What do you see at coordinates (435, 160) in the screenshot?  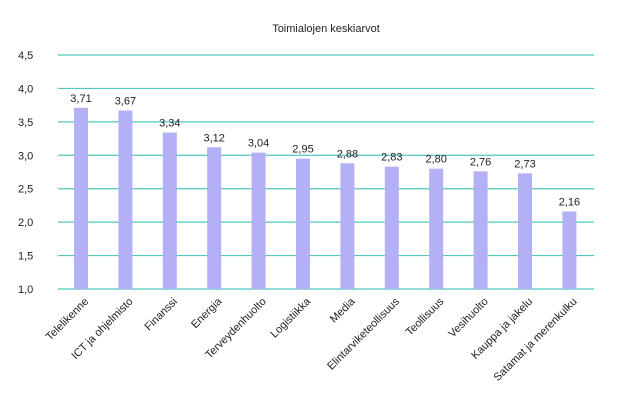 I see `data-label: 2,80` at bounding box center [435, 160].